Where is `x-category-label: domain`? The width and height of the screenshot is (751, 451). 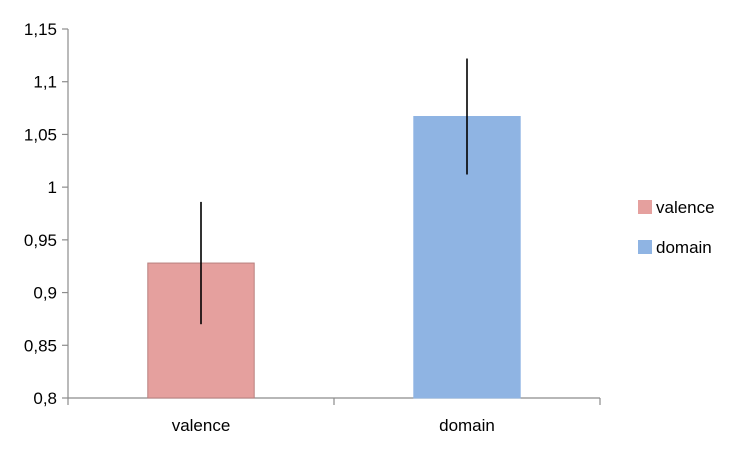 x-category-label: domain is located at coordinates (467, 425).